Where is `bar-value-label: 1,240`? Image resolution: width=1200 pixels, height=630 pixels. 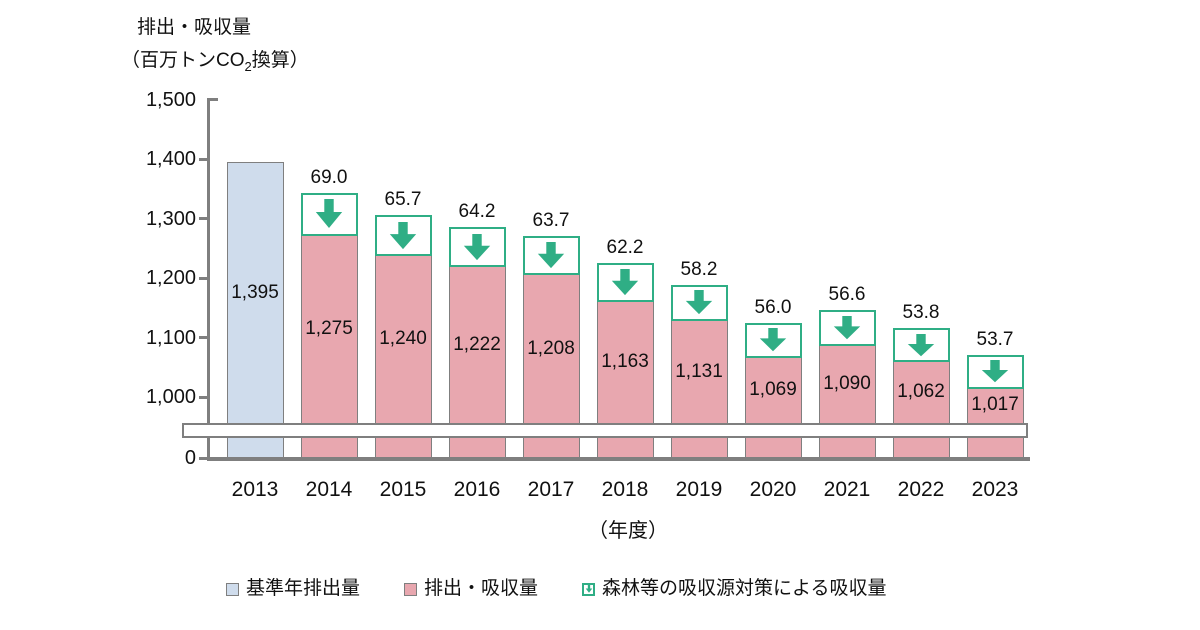
bar-value-label: 1,240 is located at coordinates (403, 339).